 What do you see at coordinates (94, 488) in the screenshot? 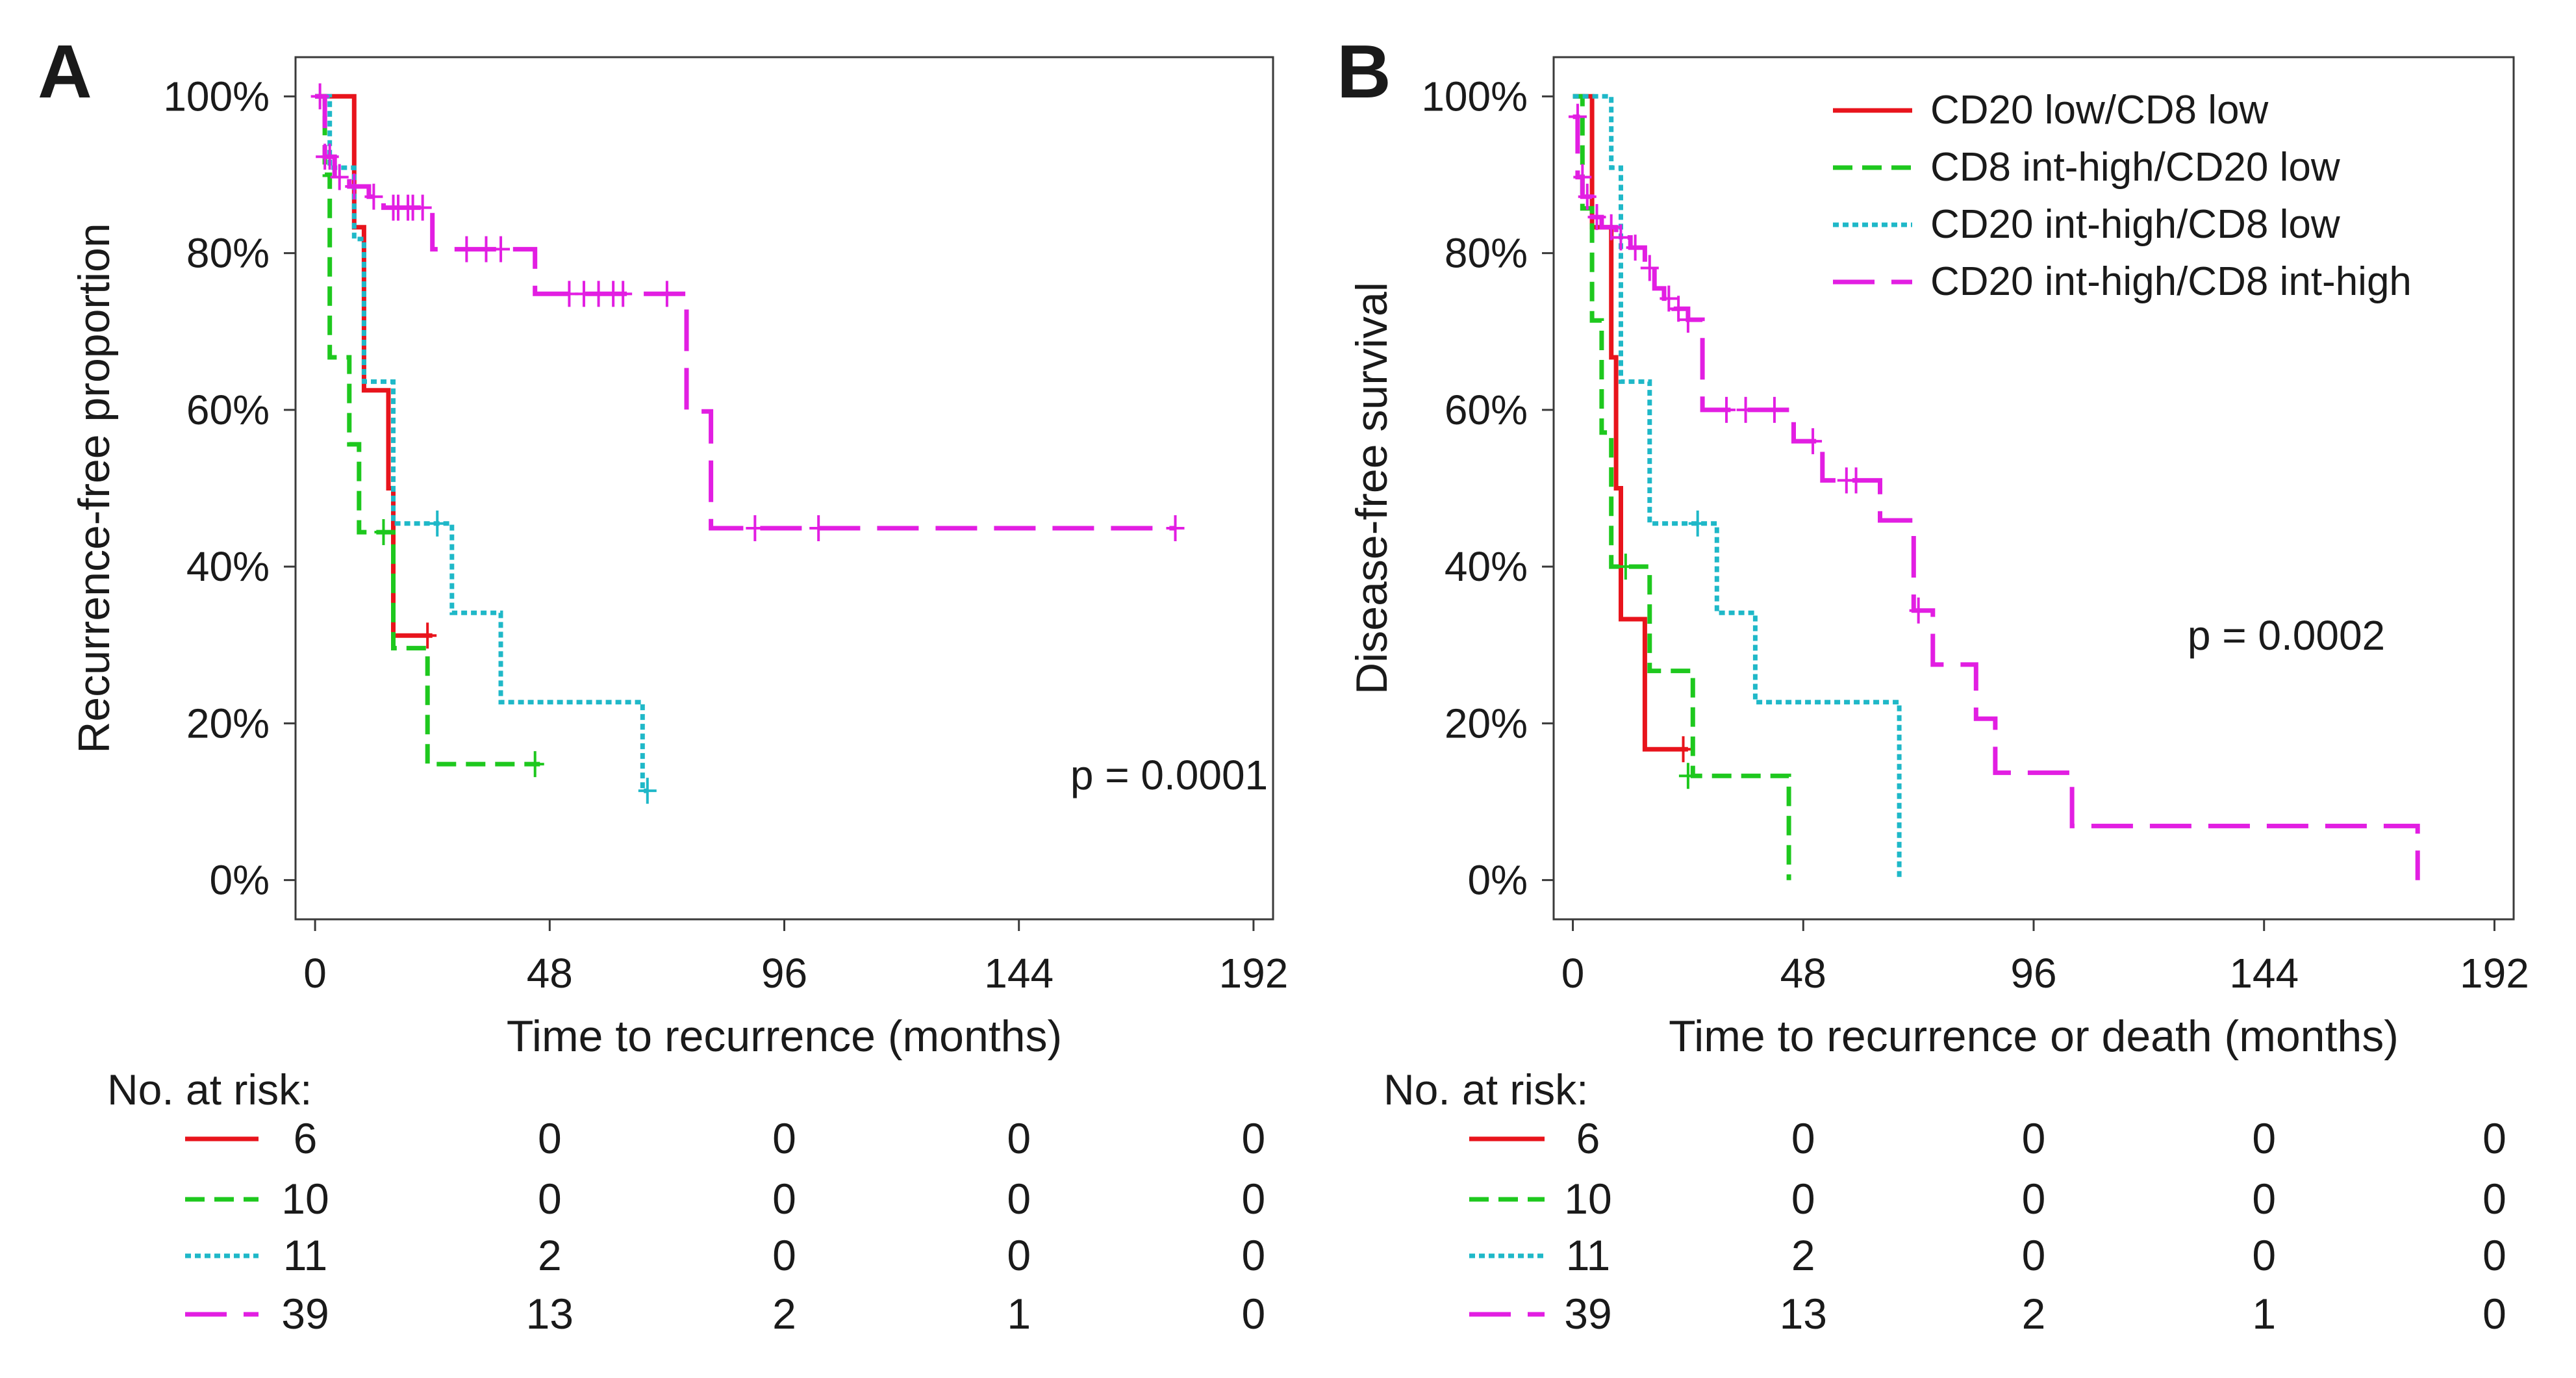
I see `y-axis-title: Recurrence-free proportion` at bounding box center [94, 488].